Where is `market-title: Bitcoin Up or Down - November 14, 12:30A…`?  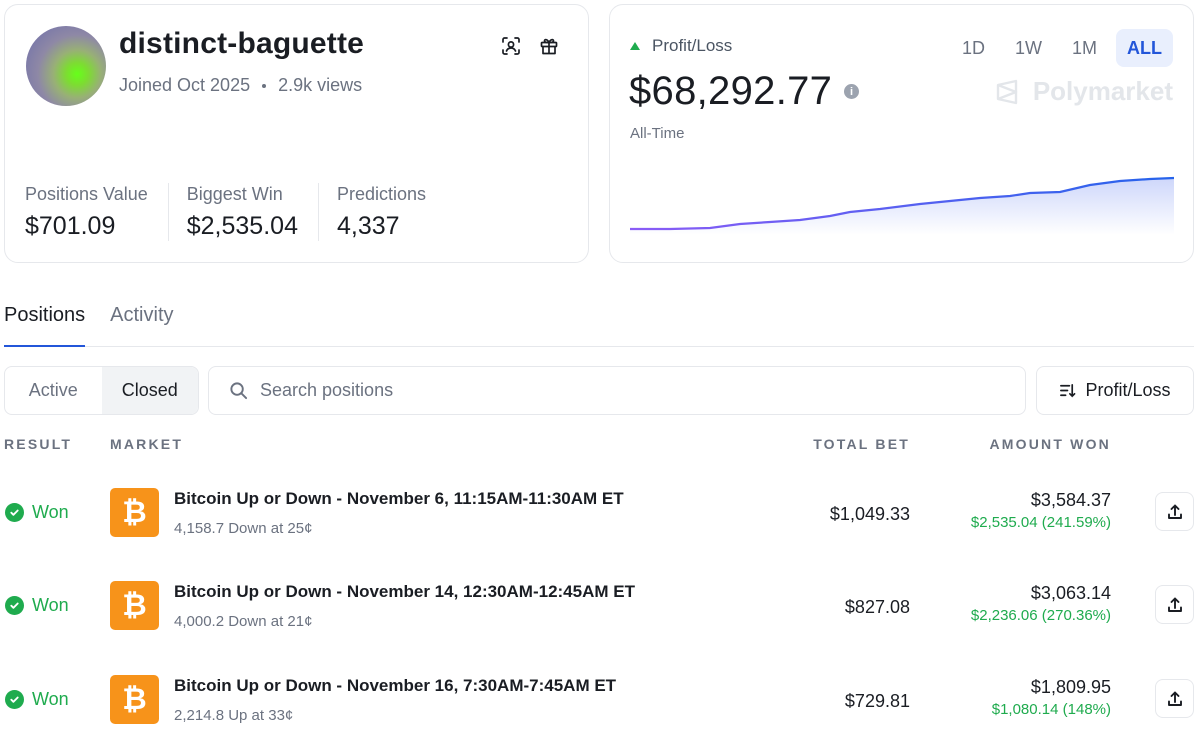 market-title: Bitcoin Up or Down - November 14, 12:30A… is located at coordinates (404, 591).